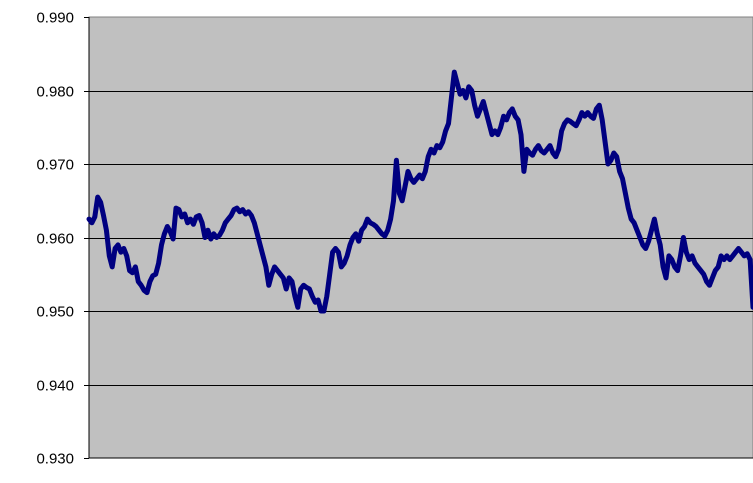 This screenshot has width=753, height=483. What do you see at coordinates (55, 459) in the screenshot?
I see `y-tick-label: 0.930` at bounding box center [55, 459].